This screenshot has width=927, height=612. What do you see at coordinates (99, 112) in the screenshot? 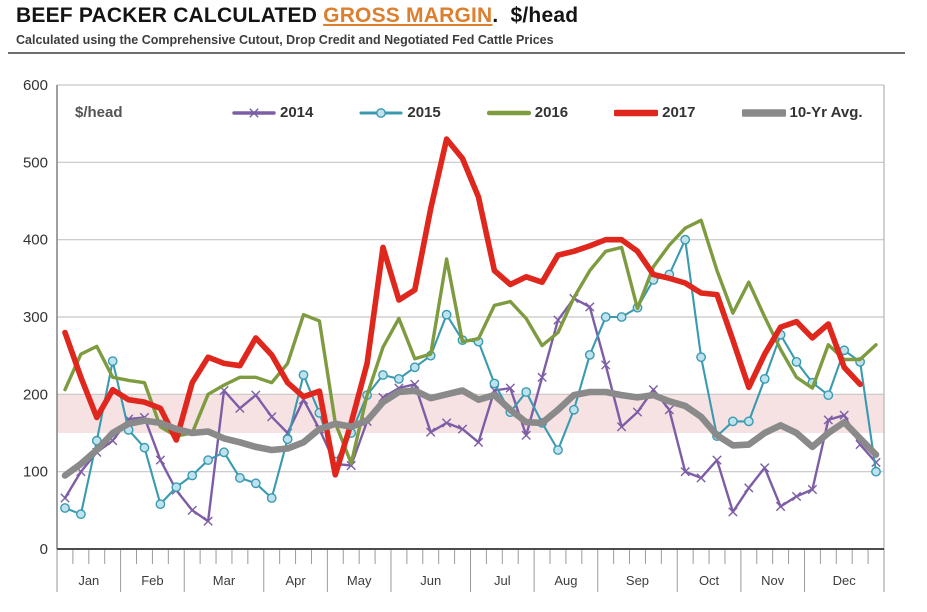
I see `y-axis-unit-label: $/head` at bounding box center [99, 112].